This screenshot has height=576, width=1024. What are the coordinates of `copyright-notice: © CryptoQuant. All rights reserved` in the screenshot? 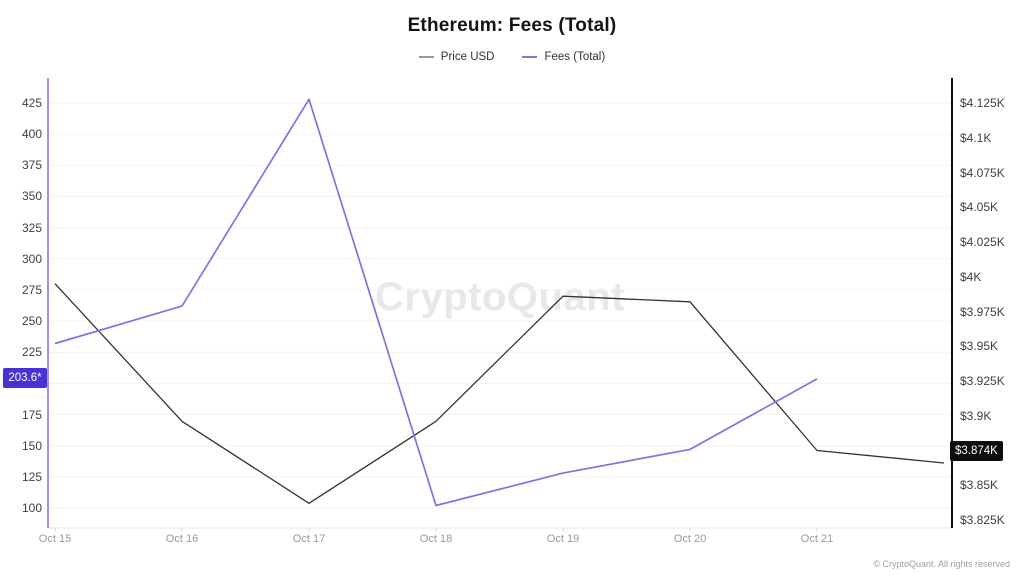 It's located at (941, 564).